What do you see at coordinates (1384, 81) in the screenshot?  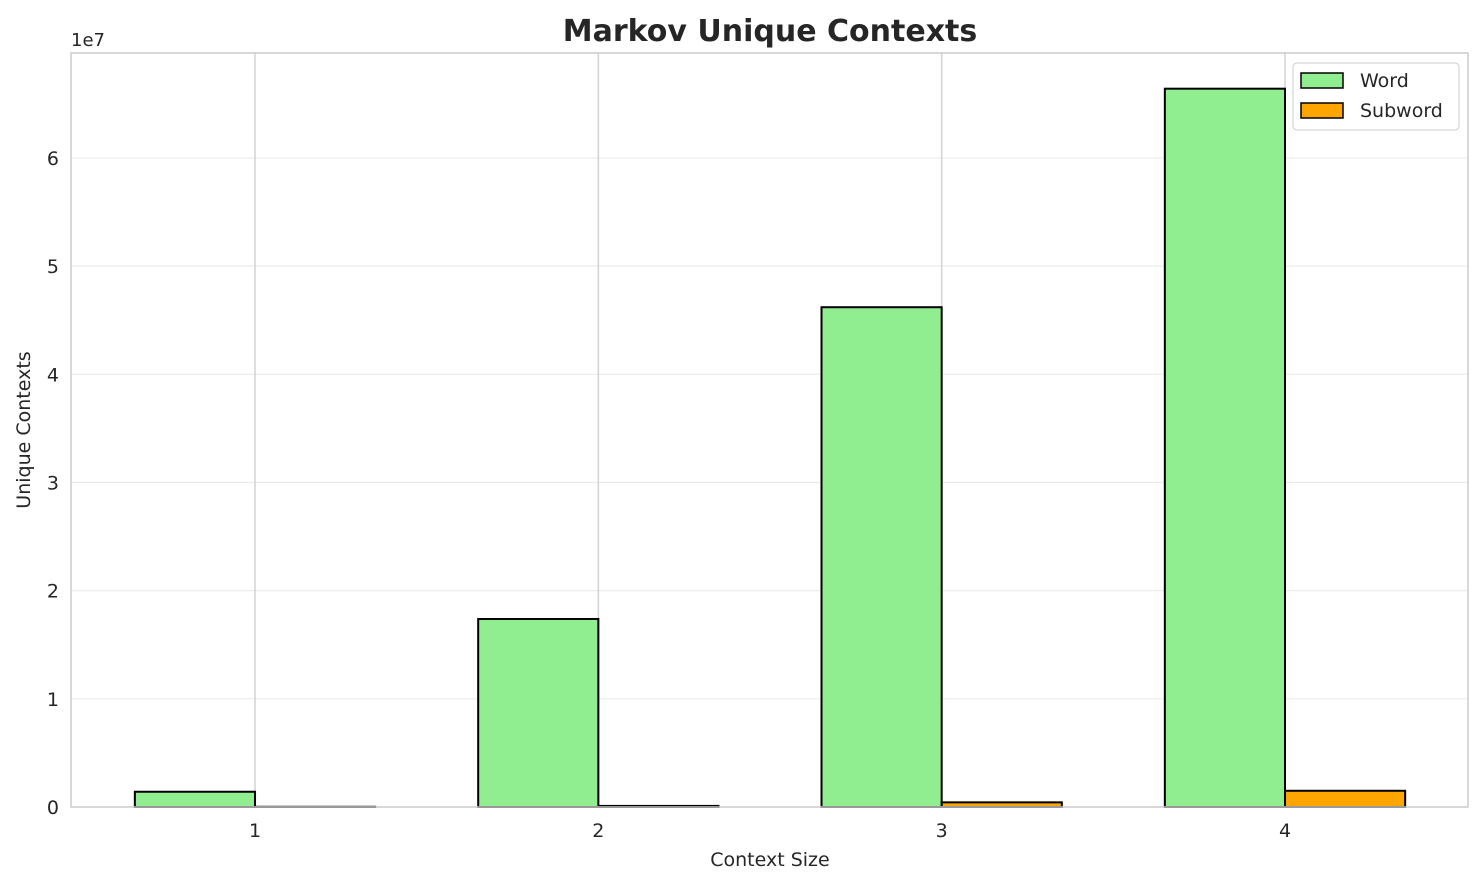 I see `legend-label: Word` at bounding box center [1384, 81].